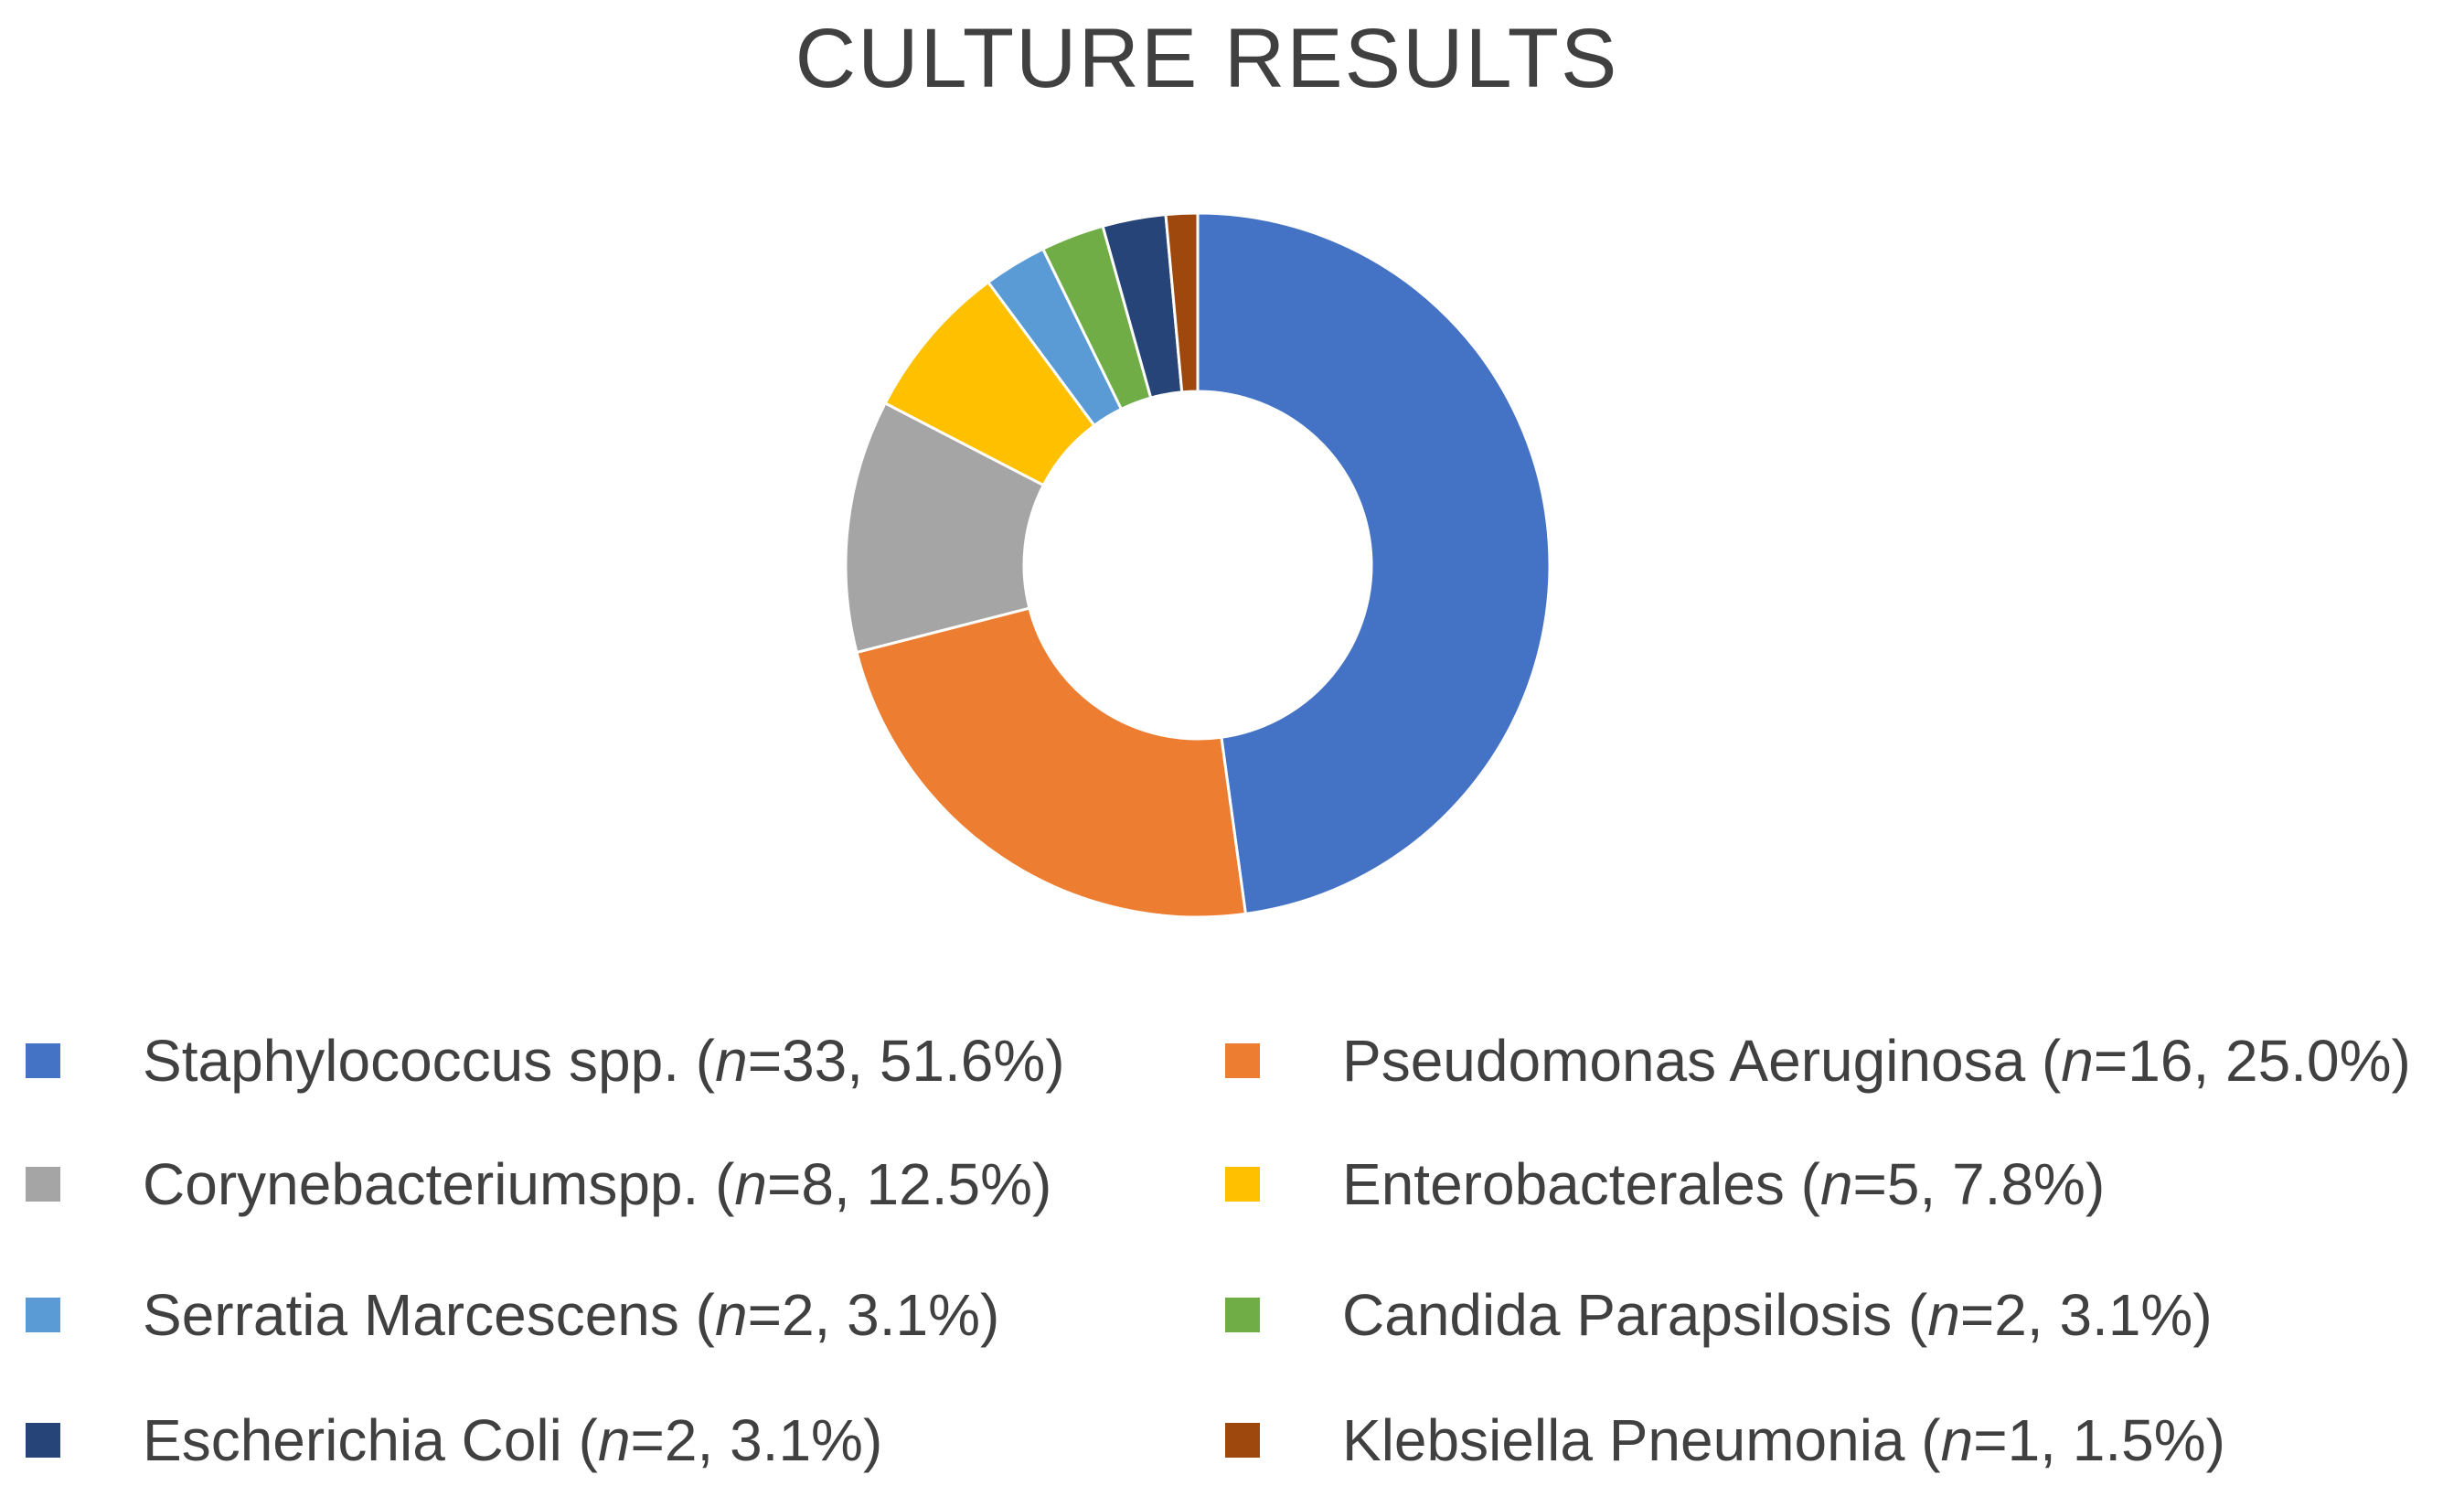 The height and width of the screenshot is (1507, 2464). I want to click on legend-count-percent: =8, 12.5%), so click(909, 1184).